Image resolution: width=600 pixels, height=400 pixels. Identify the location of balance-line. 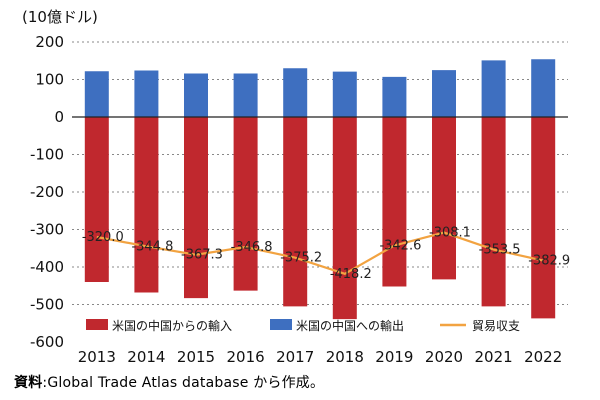
(320, 253).